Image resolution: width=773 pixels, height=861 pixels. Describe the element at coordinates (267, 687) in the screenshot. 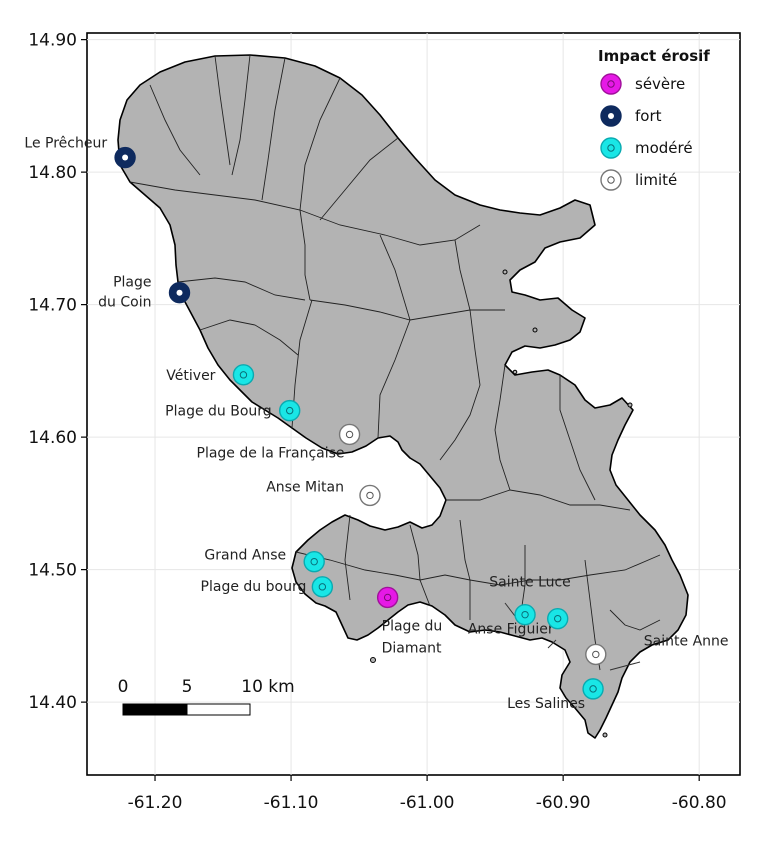

I see `scale-label-10km: 10 km` at that location.